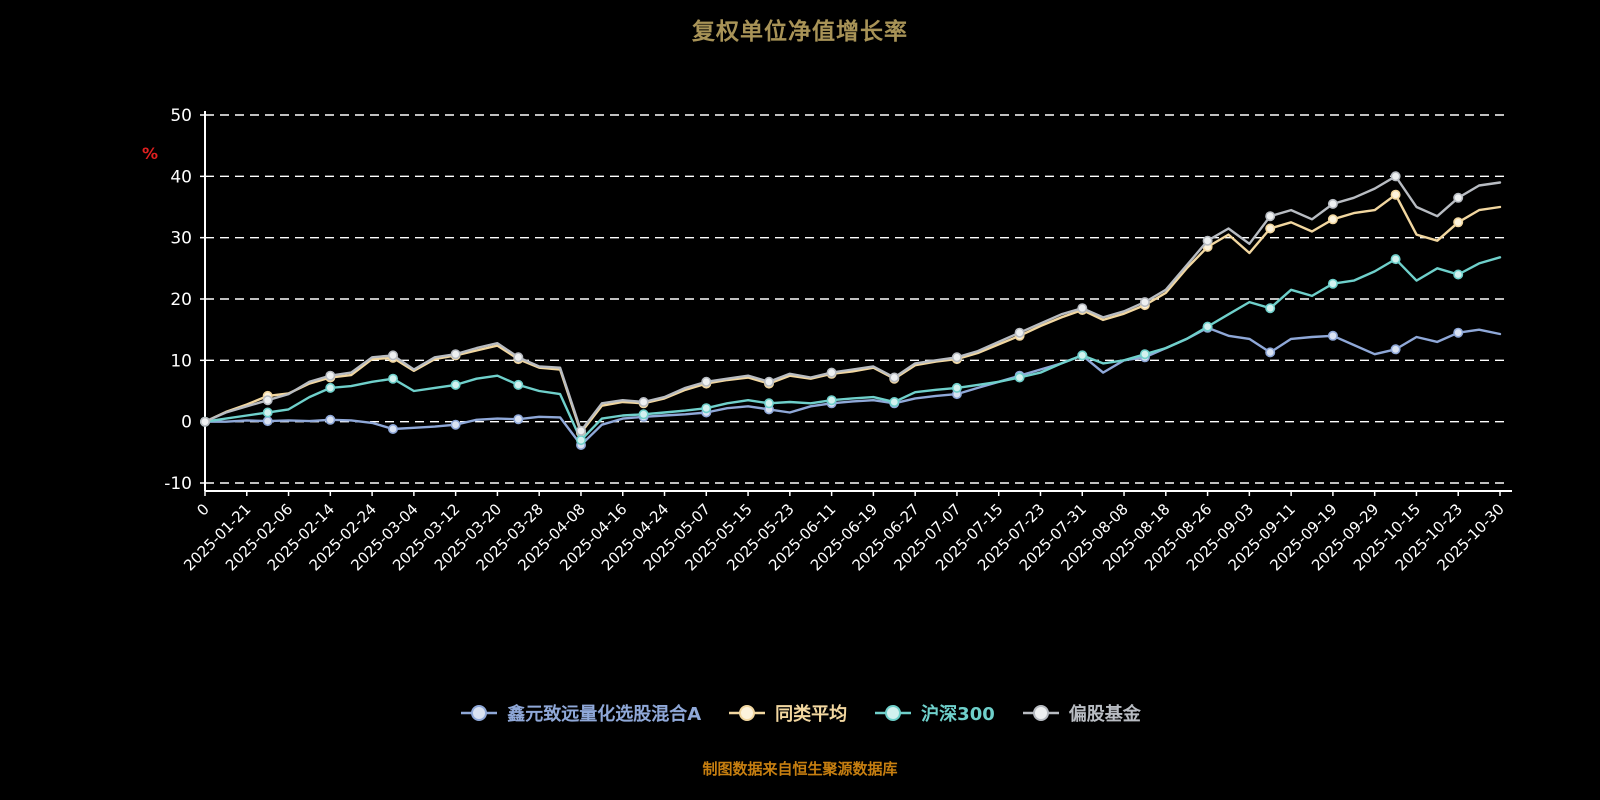  What do you see at coordinates (178, 484) in the screenshot?
I see `y-tick-label: -10` at bounding box center [178, 484].